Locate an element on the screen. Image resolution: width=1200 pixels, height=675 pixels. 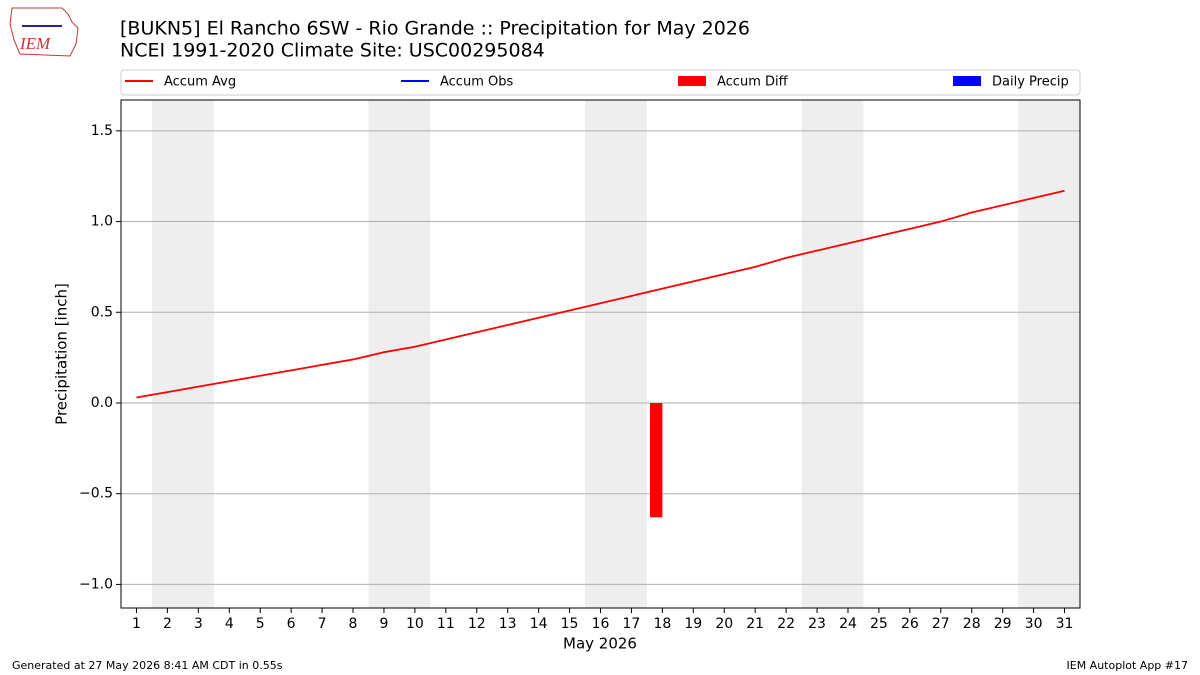
logo: IEM is located at coordinates (44, 32).